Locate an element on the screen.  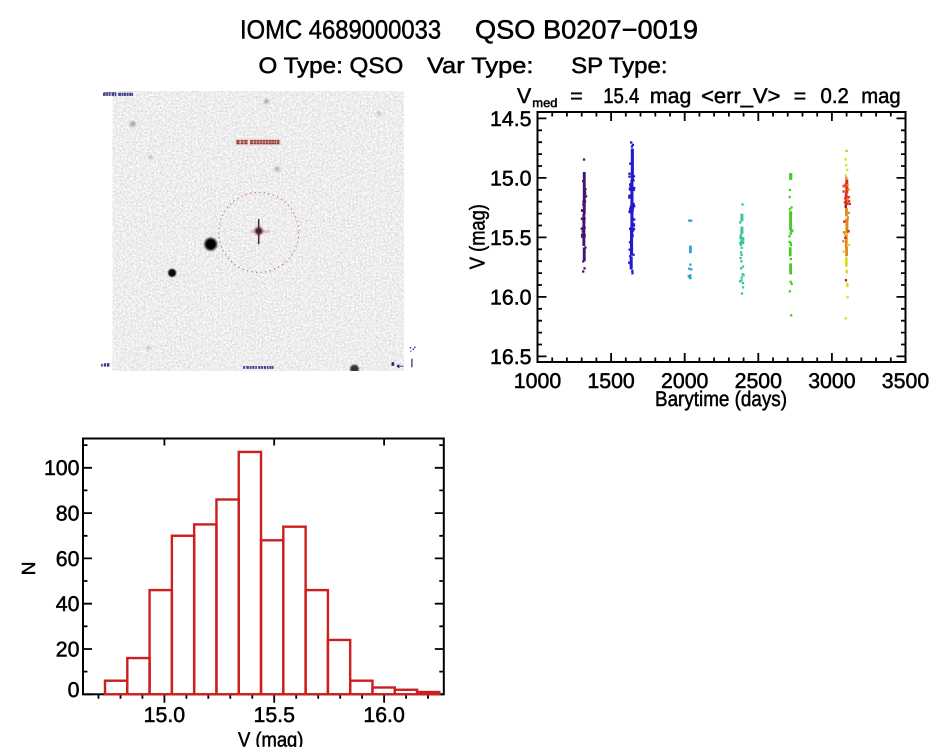
svg-text: 0 is located at coordinates (74, 690).